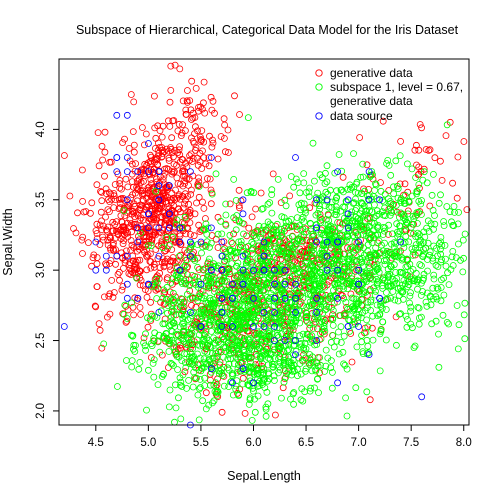 This screenshot has width=500, height=500. What do you see at coordinates (41, 200) in the screenshot?
I see `y-tick-label: 3.5` at bounding box center [41, 200].